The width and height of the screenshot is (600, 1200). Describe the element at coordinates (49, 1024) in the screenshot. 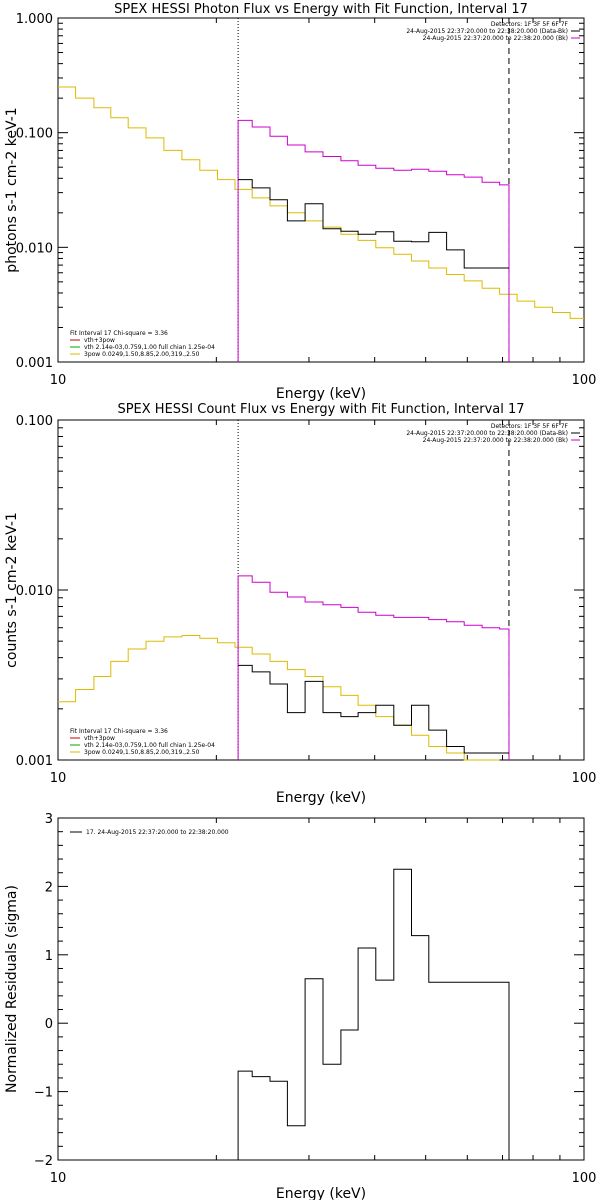

I see `y-tick-label: 0` at that location.